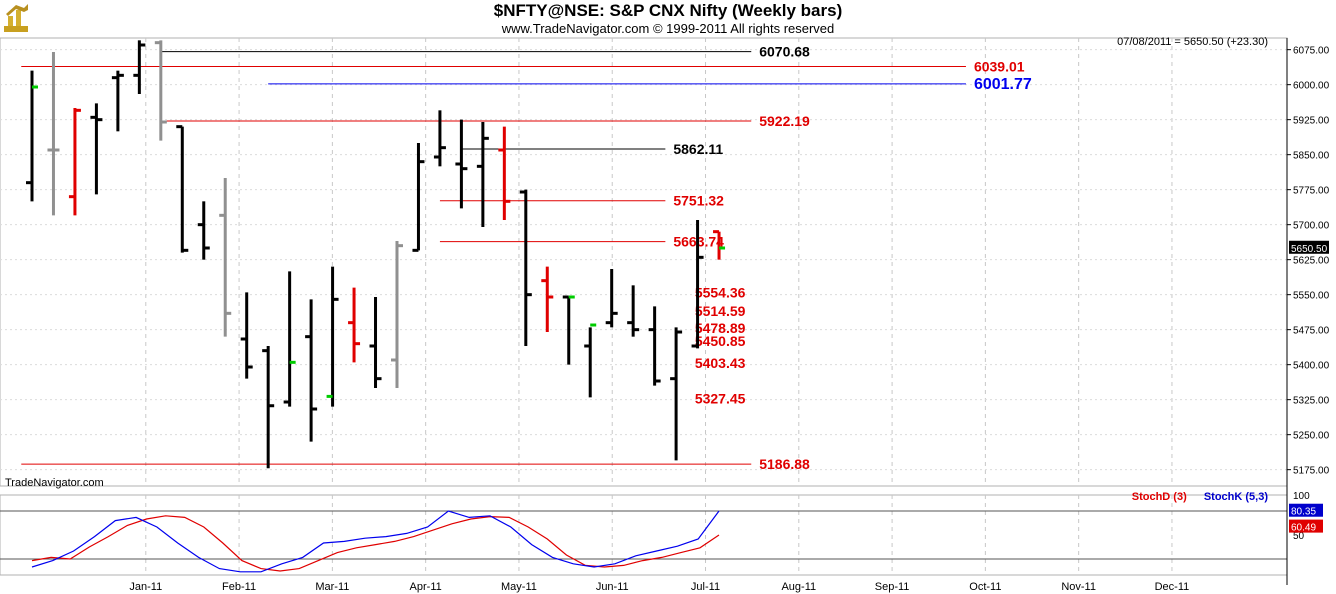 The image size is (1336, 594). Describe the element at coordinates (612, 587) in the screenshot. I see `x-tick-label: Jun-11` at that location.